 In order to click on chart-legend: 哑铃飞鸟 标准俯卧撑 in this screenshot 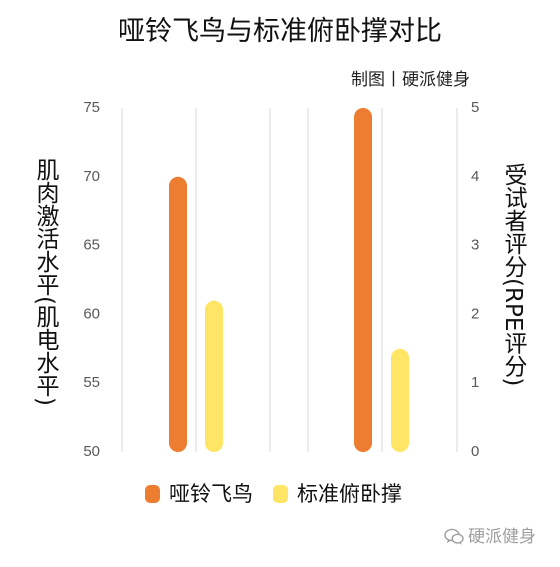, I will do `click(283, 494)`.